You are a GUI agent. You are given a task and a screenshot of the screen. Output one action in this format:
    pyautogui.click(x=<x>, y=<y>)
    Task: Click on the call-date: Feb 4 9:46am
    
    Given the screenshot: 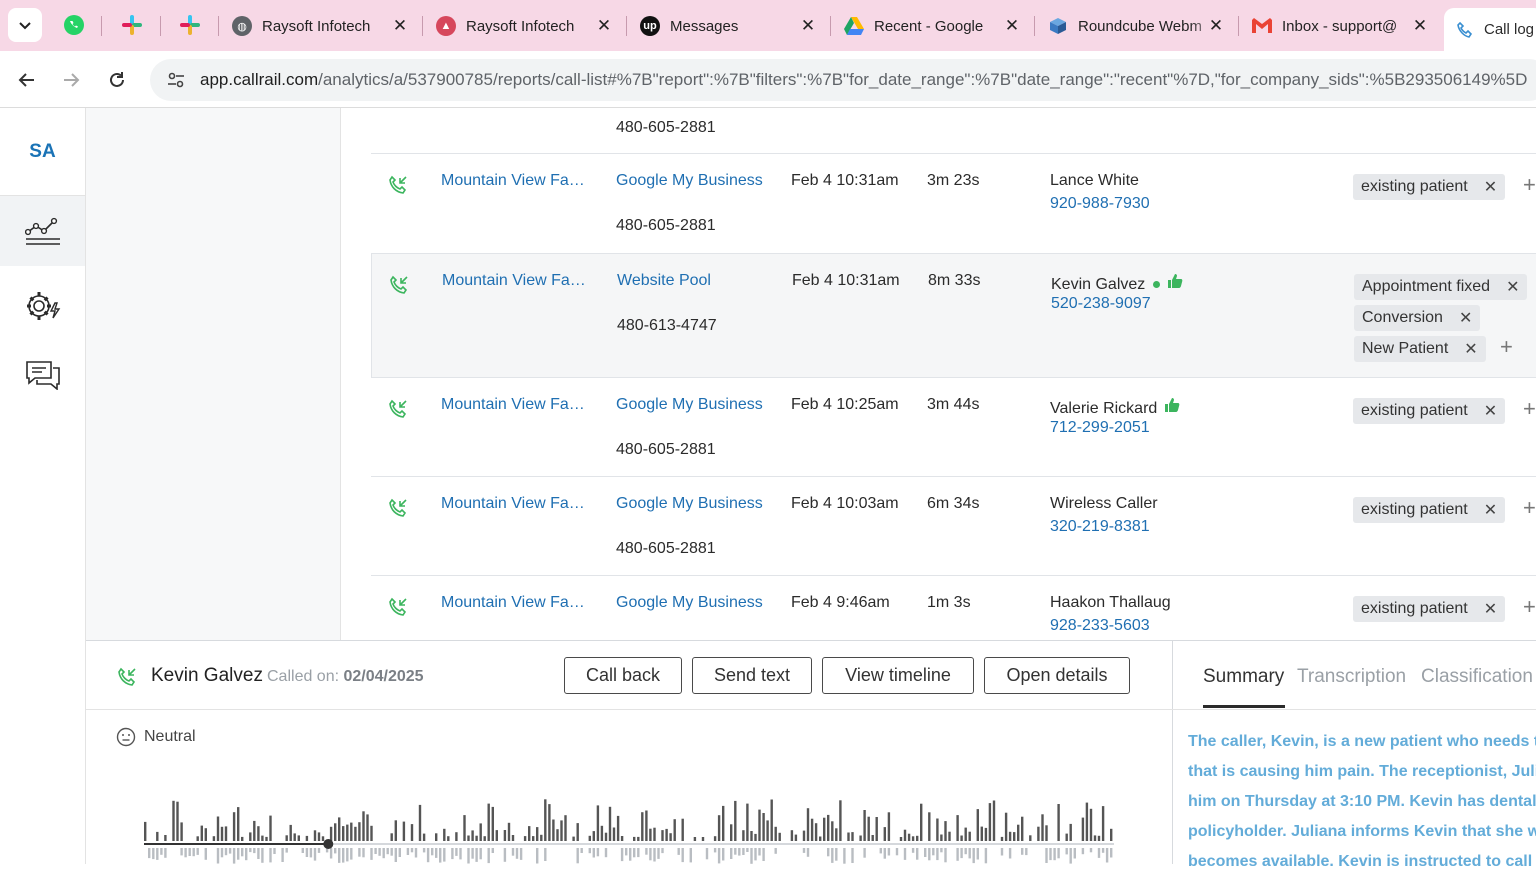 What is the action you would take?
    pyautogui.click(x=840, y=602)
    